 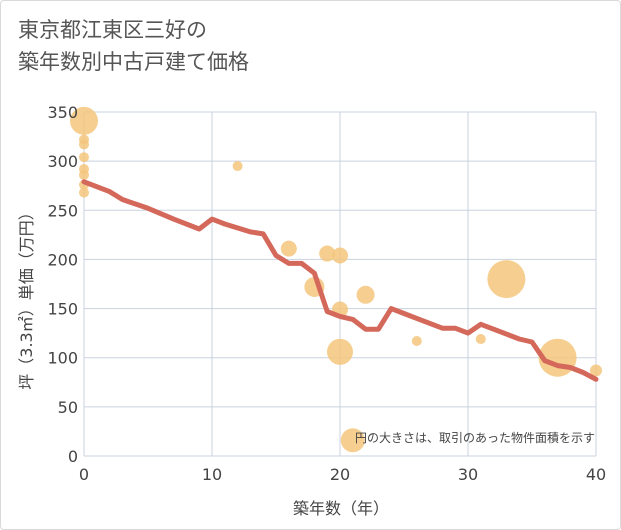 I want to click on x-tick-label: 40, so click(x=596, y=474).